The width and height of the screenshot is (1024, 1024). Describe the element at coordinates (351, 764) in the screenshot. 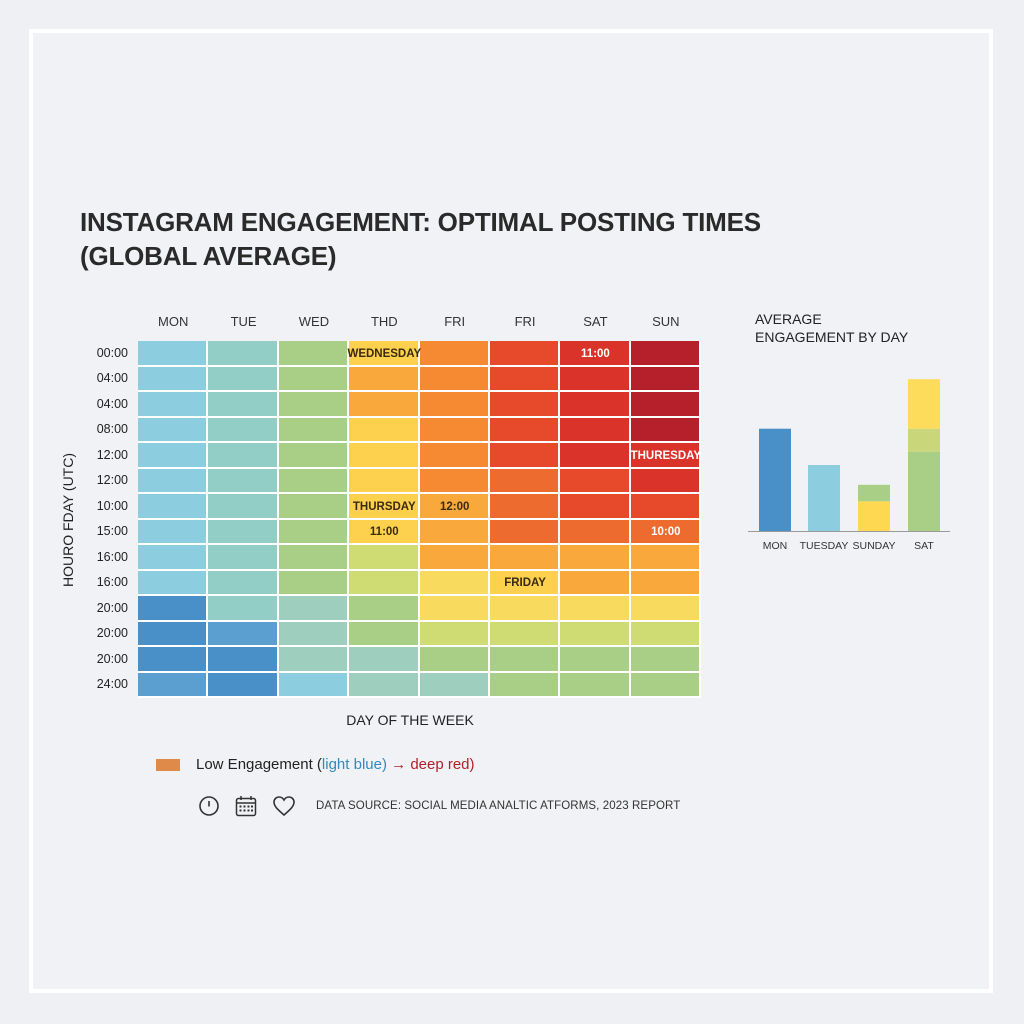

I see `legend-light-blue: light blue` at that location.